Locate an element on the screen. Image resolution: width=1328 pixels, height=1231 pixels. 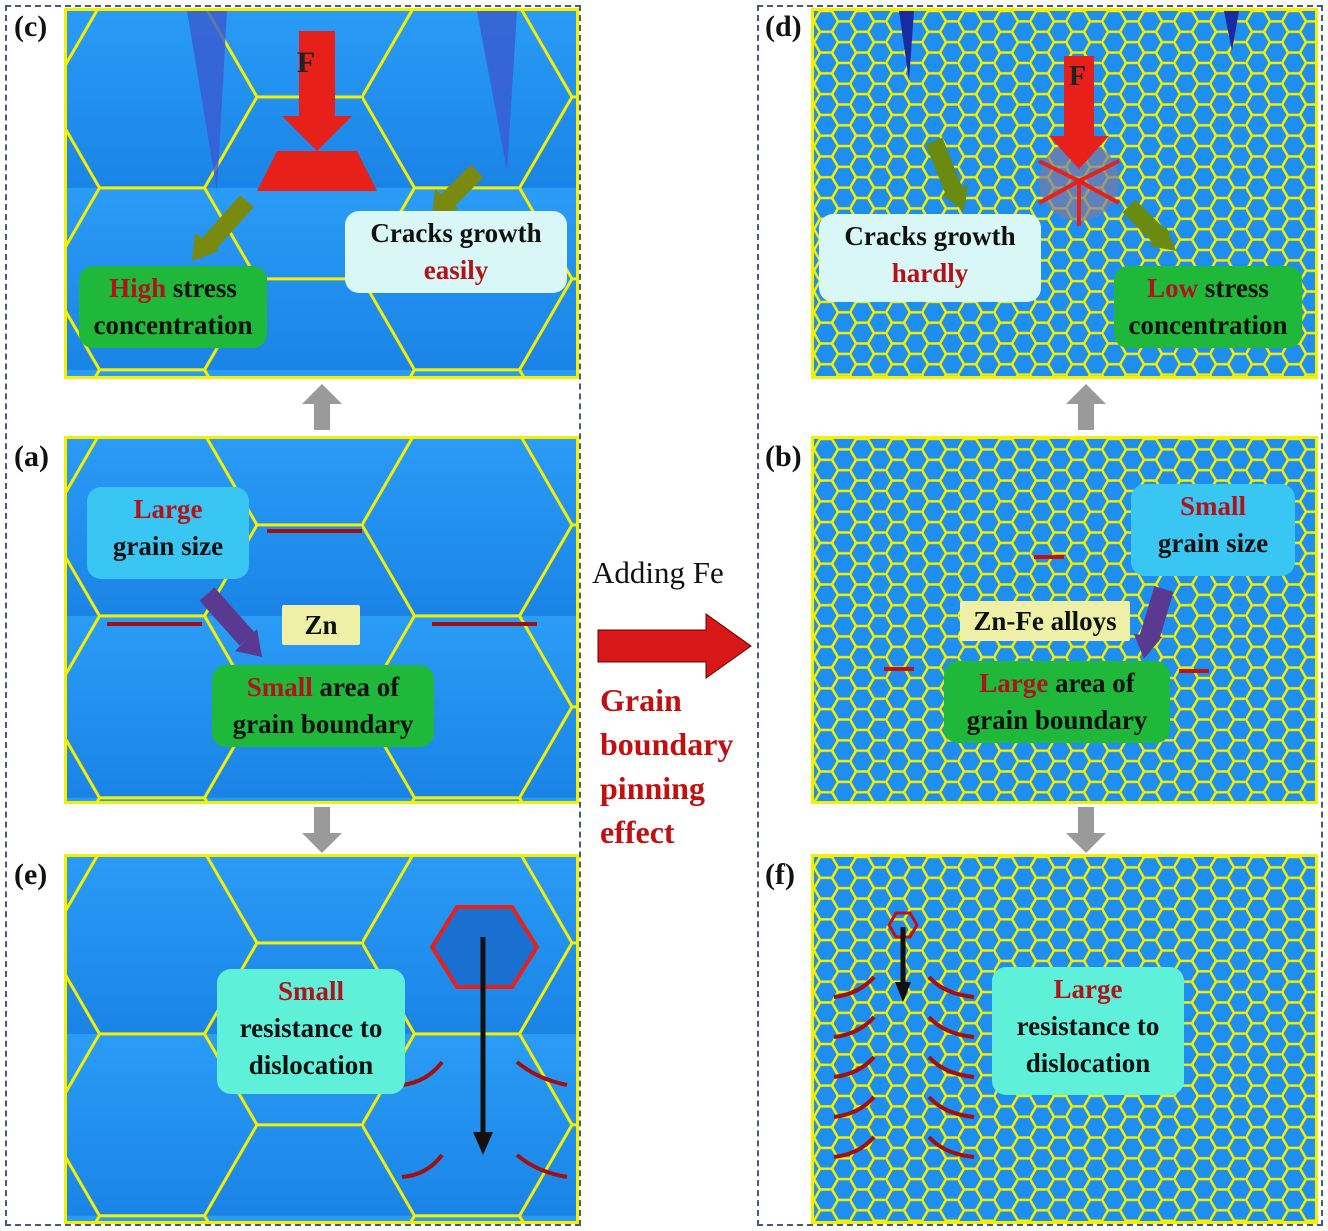
panel-label: (b) is located at coordinates (783, 456).